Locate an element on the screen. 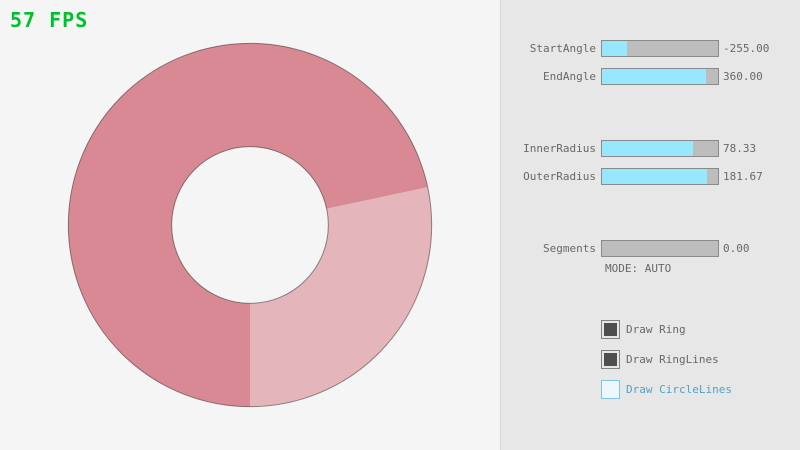  slider-row-innerradius: InnerRadius 78.33 is located at coordinates (650, 148).